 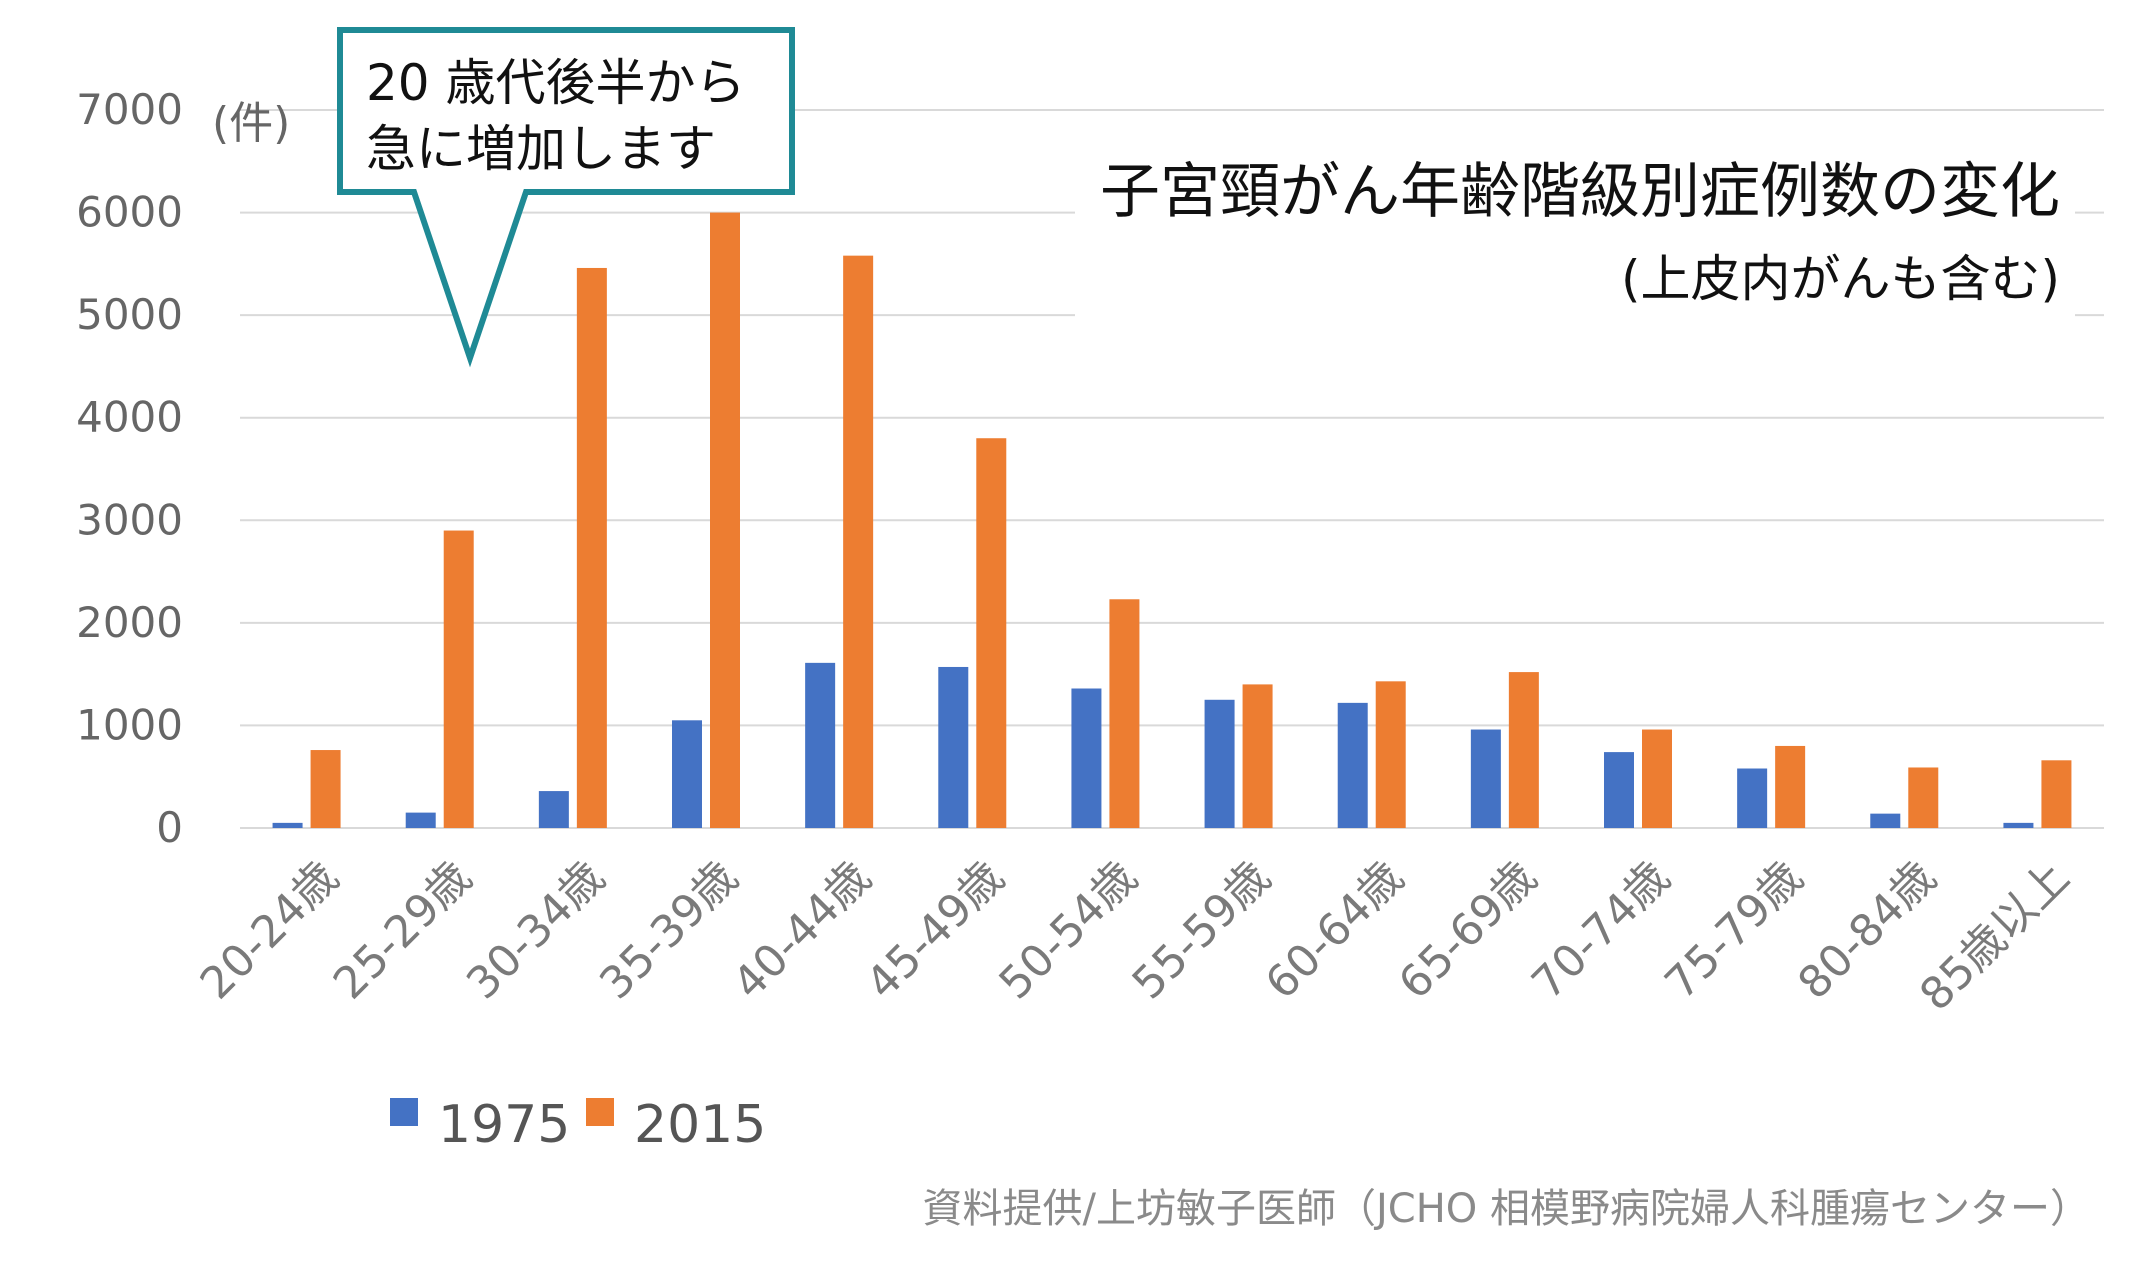 I want to click on callout-line-1: 20 歳代後半から, so click(x=556, y=83).